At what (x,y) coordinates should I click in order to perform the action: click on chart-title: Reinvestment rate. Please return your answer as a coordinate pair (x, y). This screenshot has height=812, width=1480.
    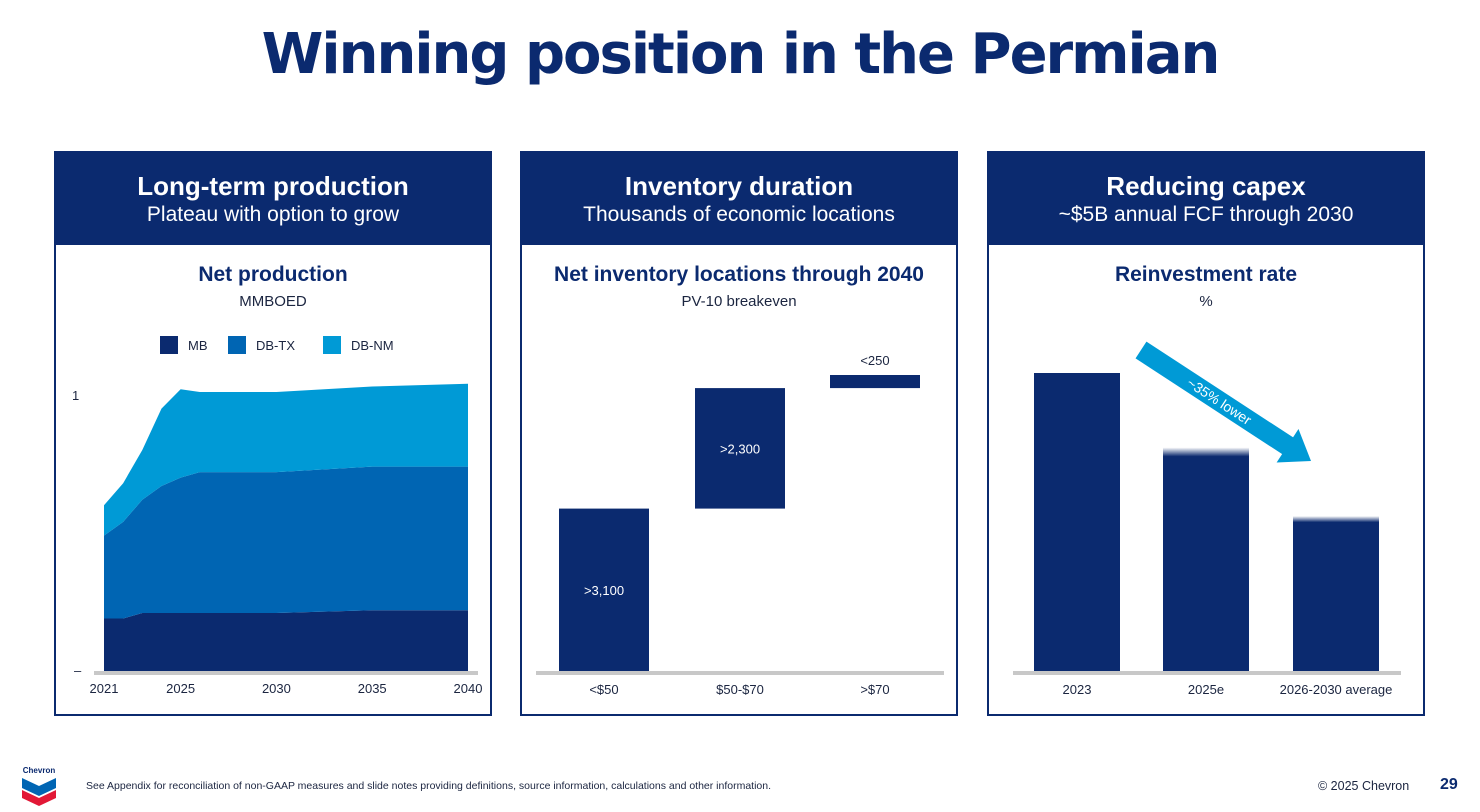
    Looking at the image, I should click on (1206, 274).